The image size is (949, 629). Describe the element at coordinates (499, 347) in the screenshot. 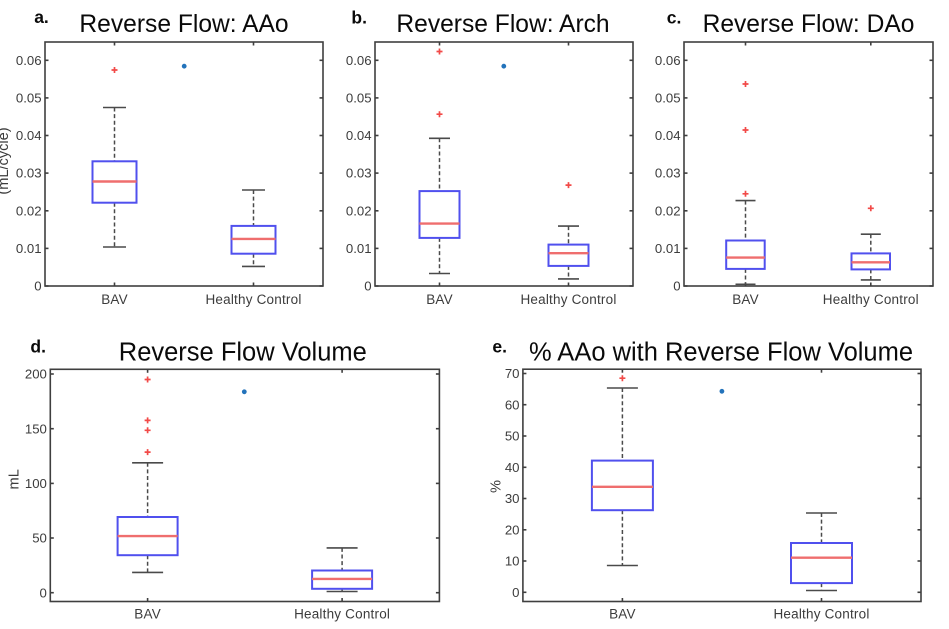

I see `svg-text: e.` at that location.